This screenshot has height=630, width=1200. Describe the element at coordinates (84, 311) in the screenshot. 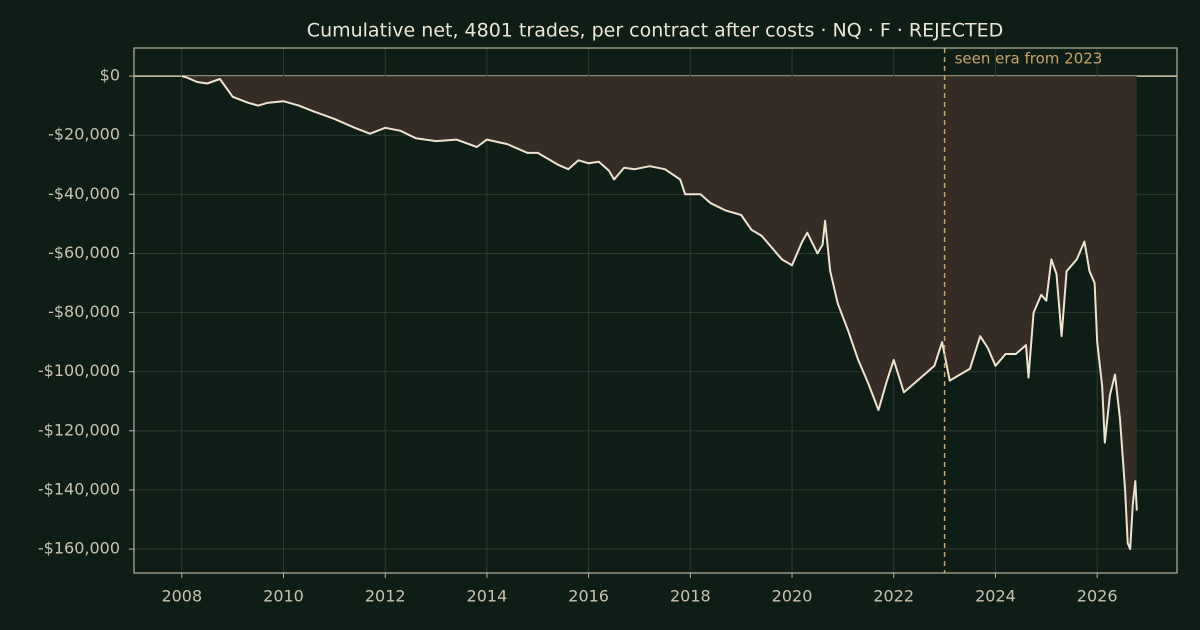

I see `y-tick-label: -$80,000` at that location.